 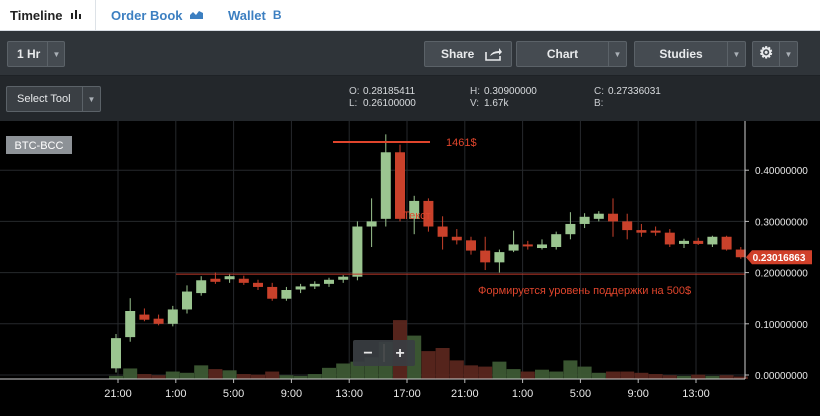 What do you see at coordinates (461, 143) in the screenshot?
I see `top-line-annotation-label: 1461$` at bounding box center [461, 143].